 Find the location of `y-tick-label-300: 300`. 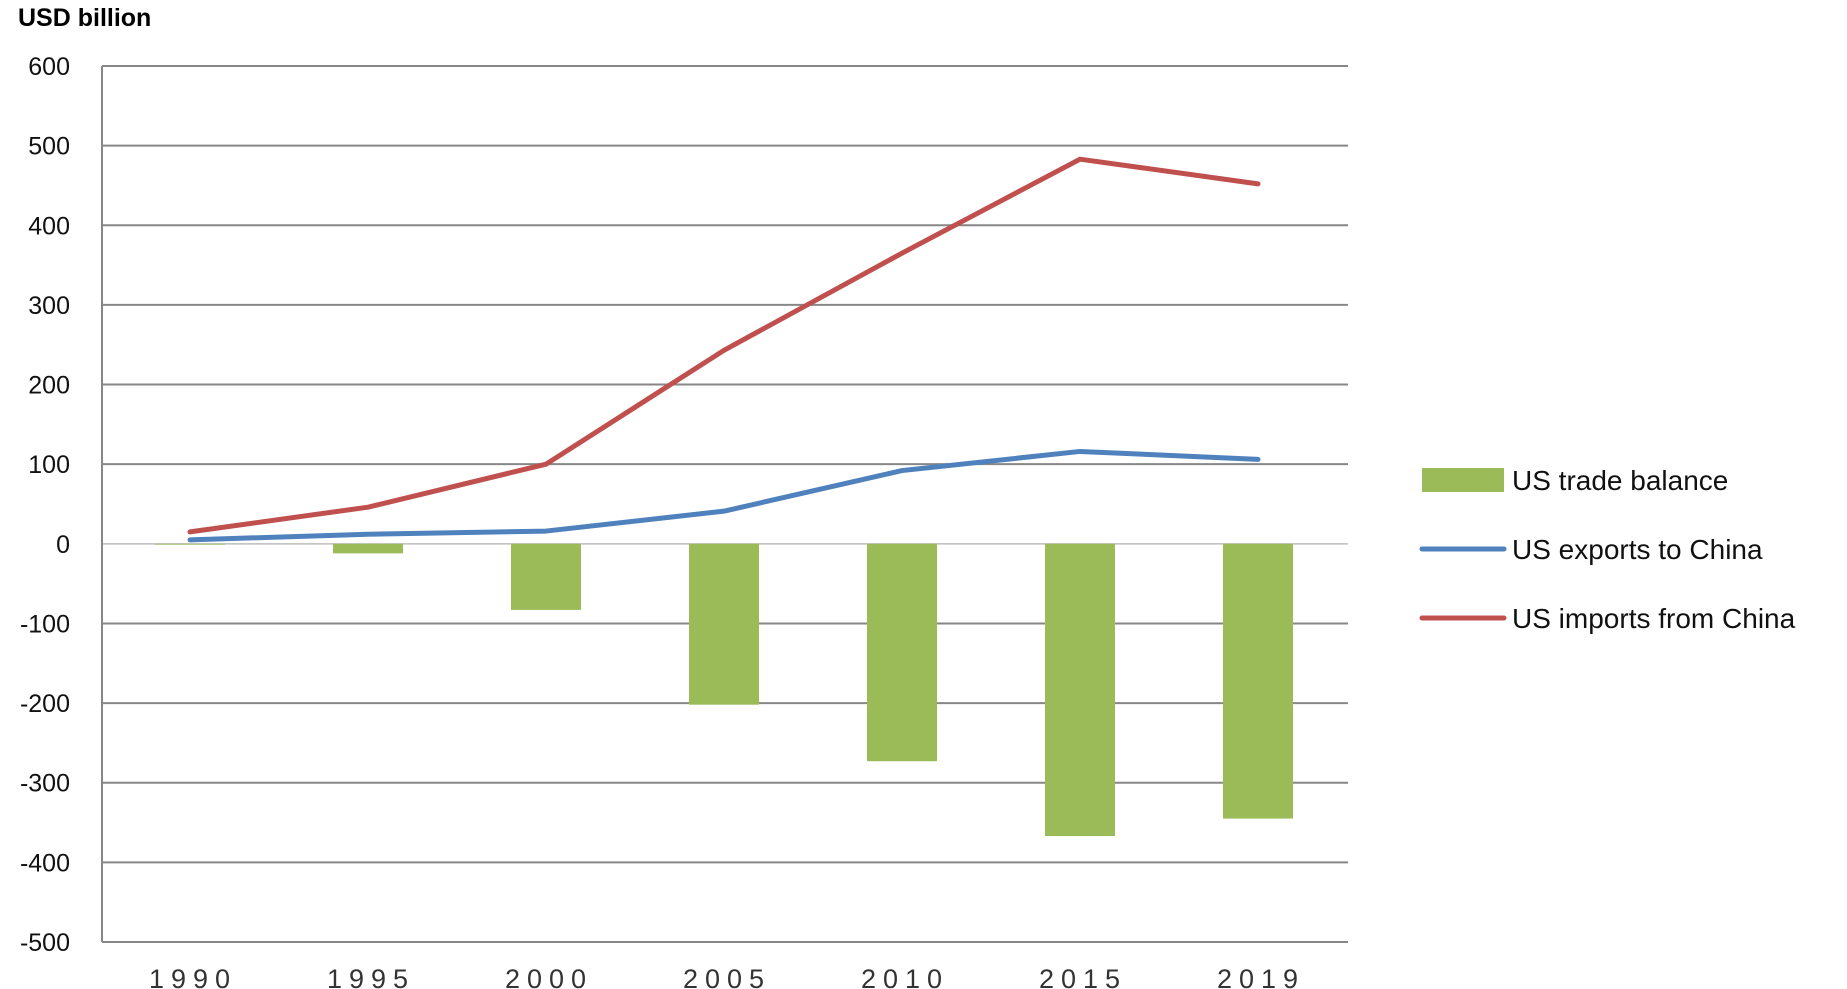

y-tick-label-300: 300 is located at coordinates (49, 306).